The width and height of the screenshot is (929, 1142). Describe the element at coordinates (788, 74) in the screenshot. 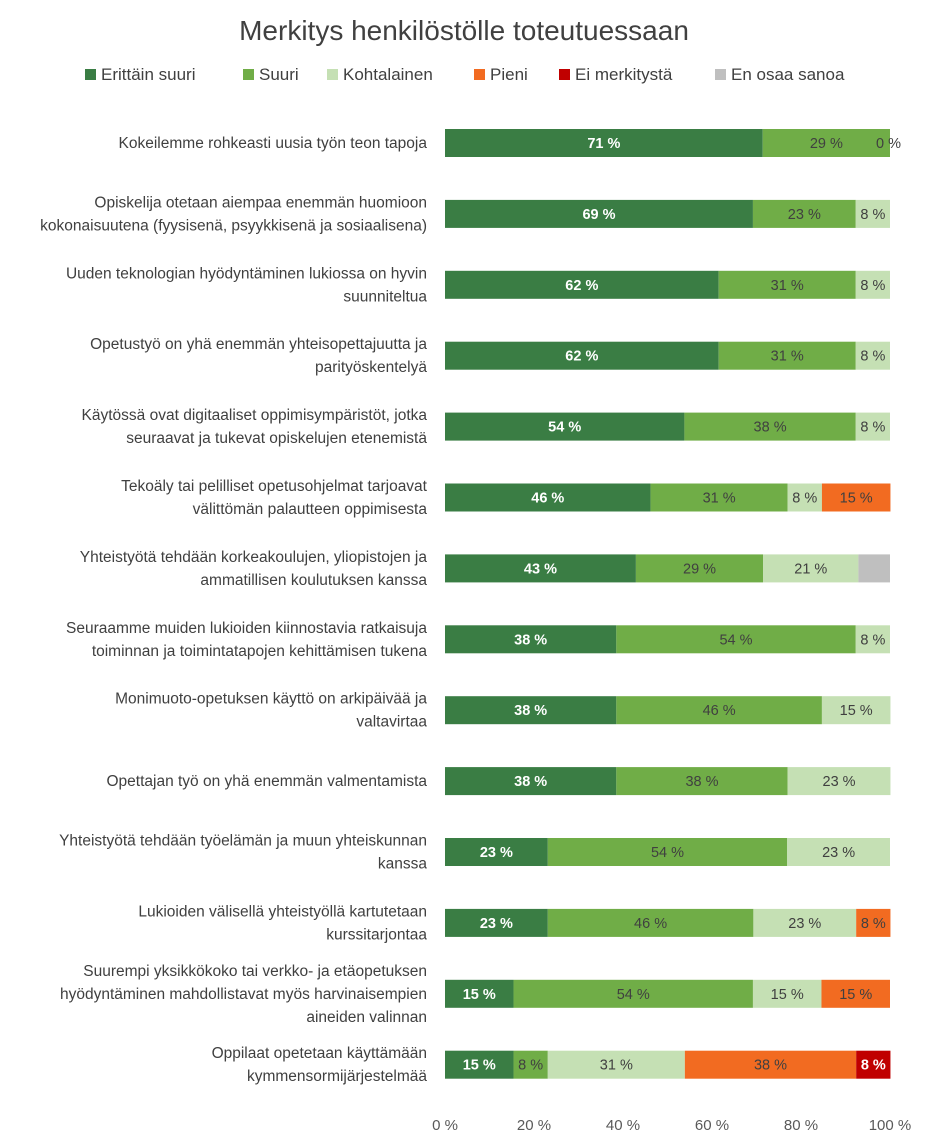

I see `legend-label: En osaa sanoa` at that location.